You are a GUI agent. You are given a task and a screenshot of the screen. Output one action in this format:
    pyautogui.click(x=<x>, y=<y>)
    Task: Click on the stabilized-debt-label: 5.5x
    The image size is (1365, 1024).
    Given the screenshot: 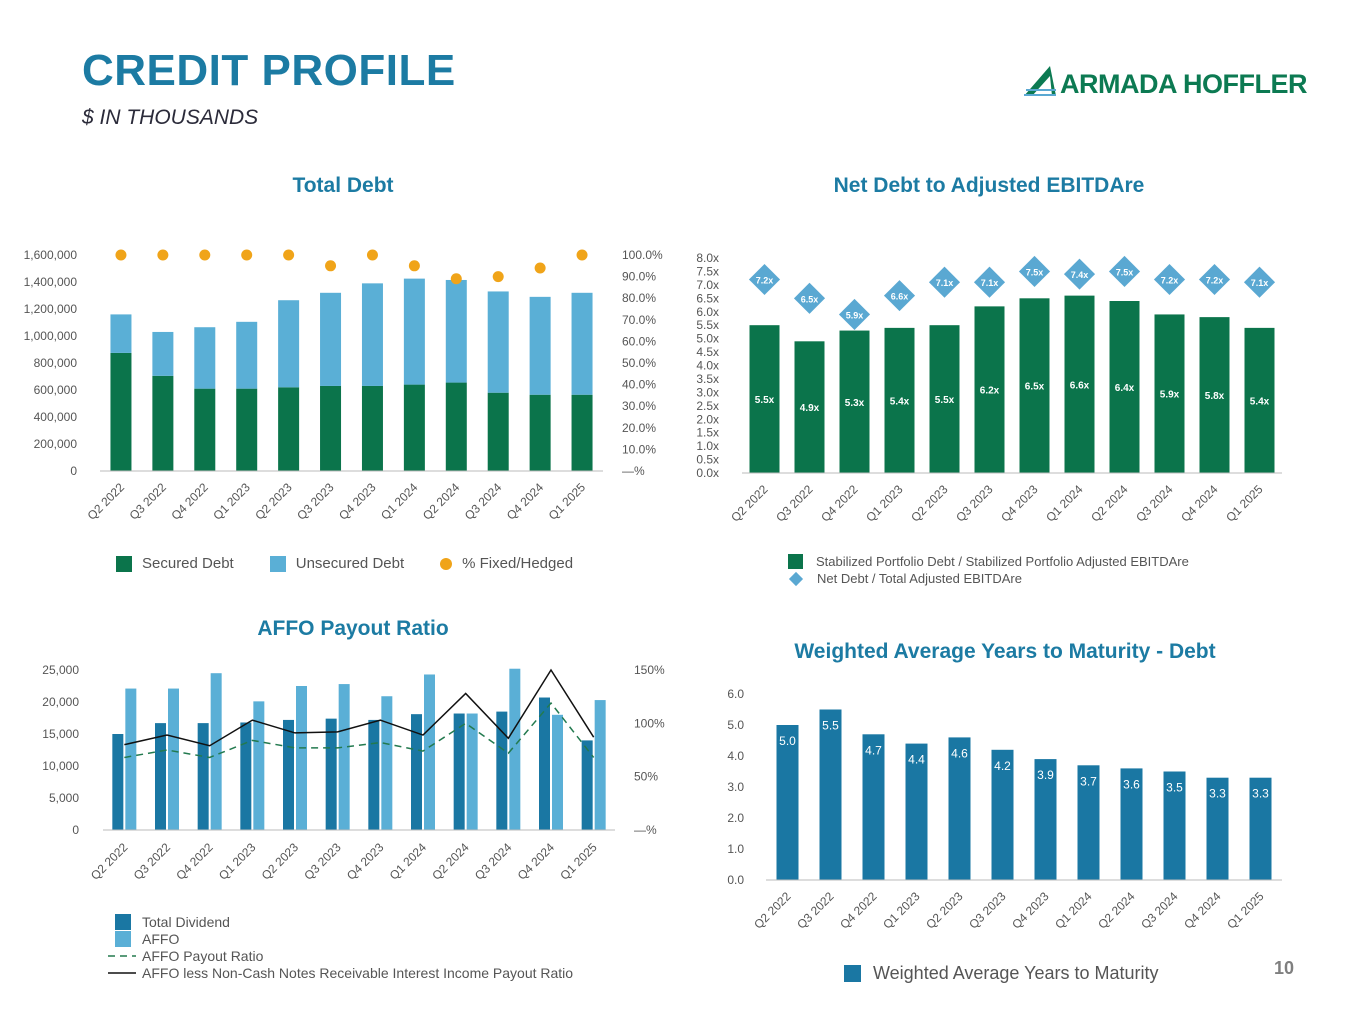 What is the action you would take?
    pyautogui.click(x=765, y=400)
    